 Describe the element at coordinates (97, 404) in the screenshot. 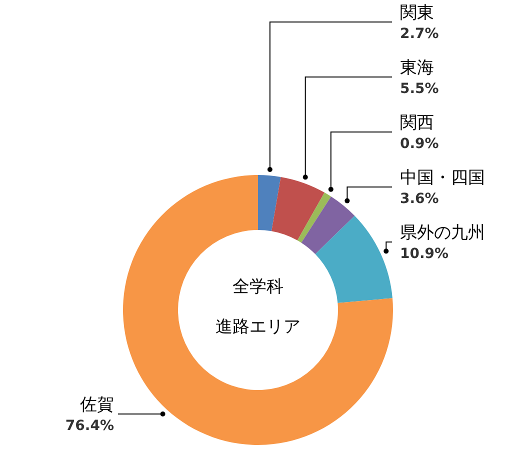

I see `slice-label: 佐賀` at that location.